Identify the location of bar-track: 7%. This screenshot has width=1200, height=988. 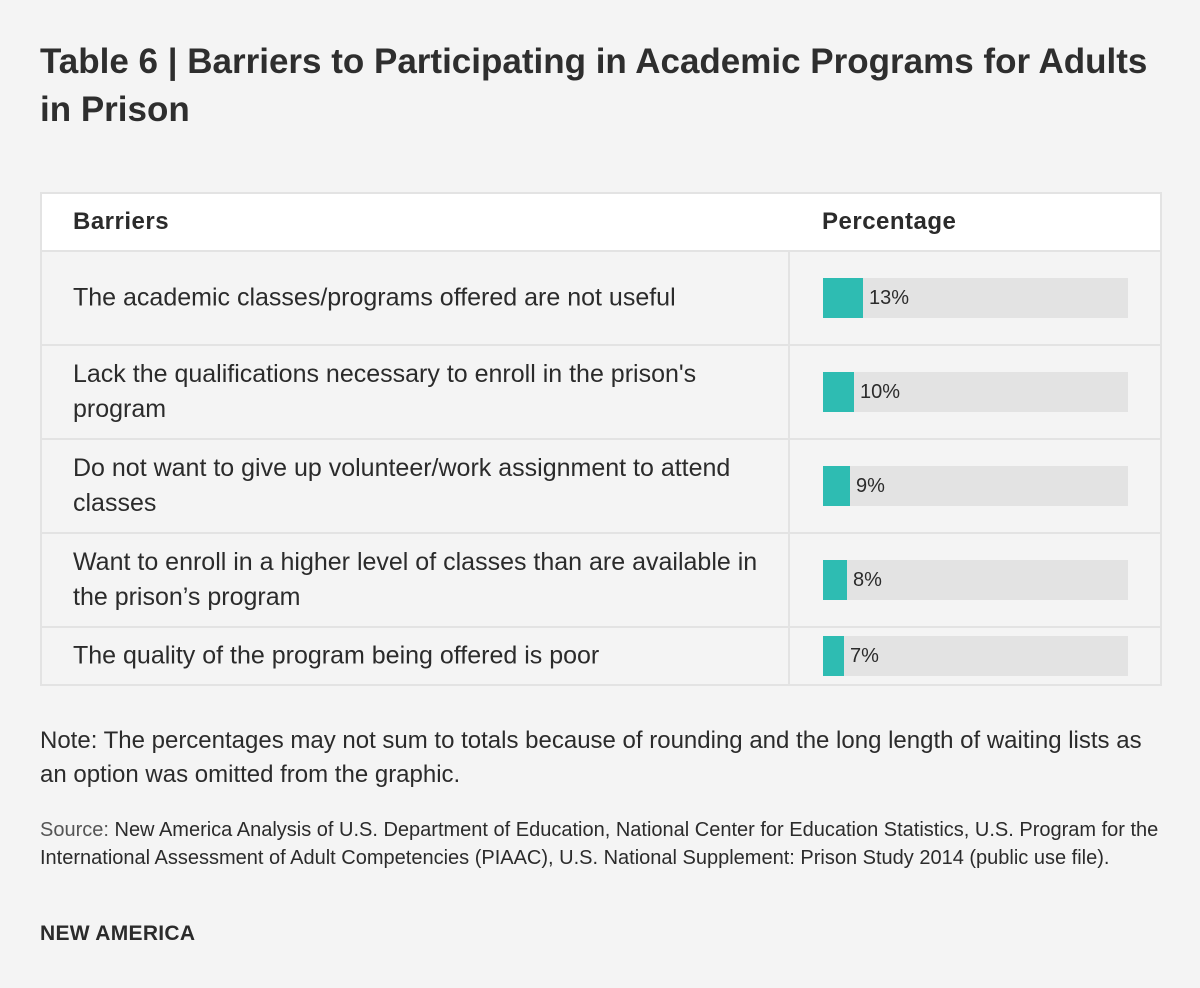
(975, 656).